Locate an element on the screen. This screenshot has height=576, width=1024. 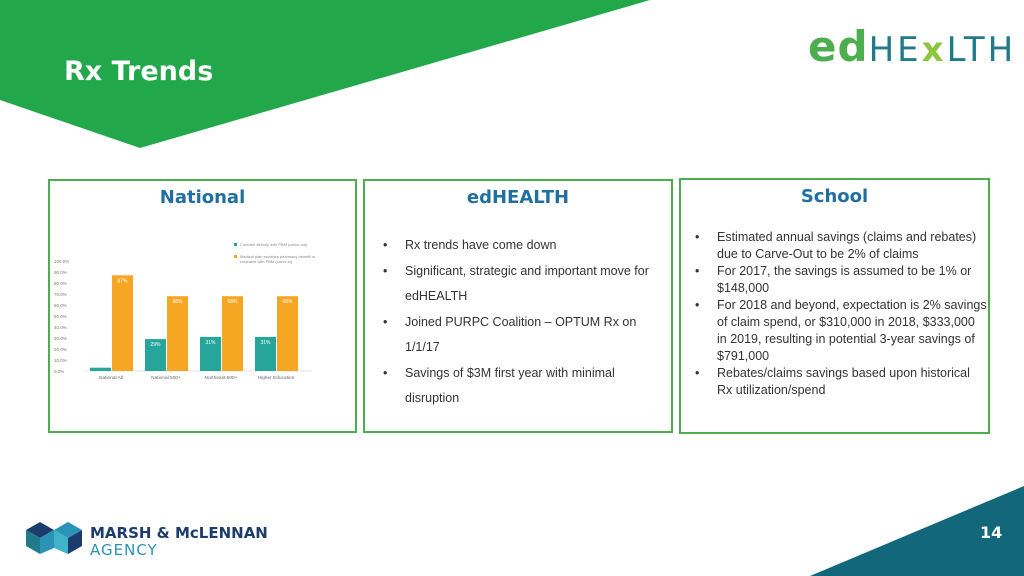
page-title: Rx Trends is located at coordinates (139, 71).